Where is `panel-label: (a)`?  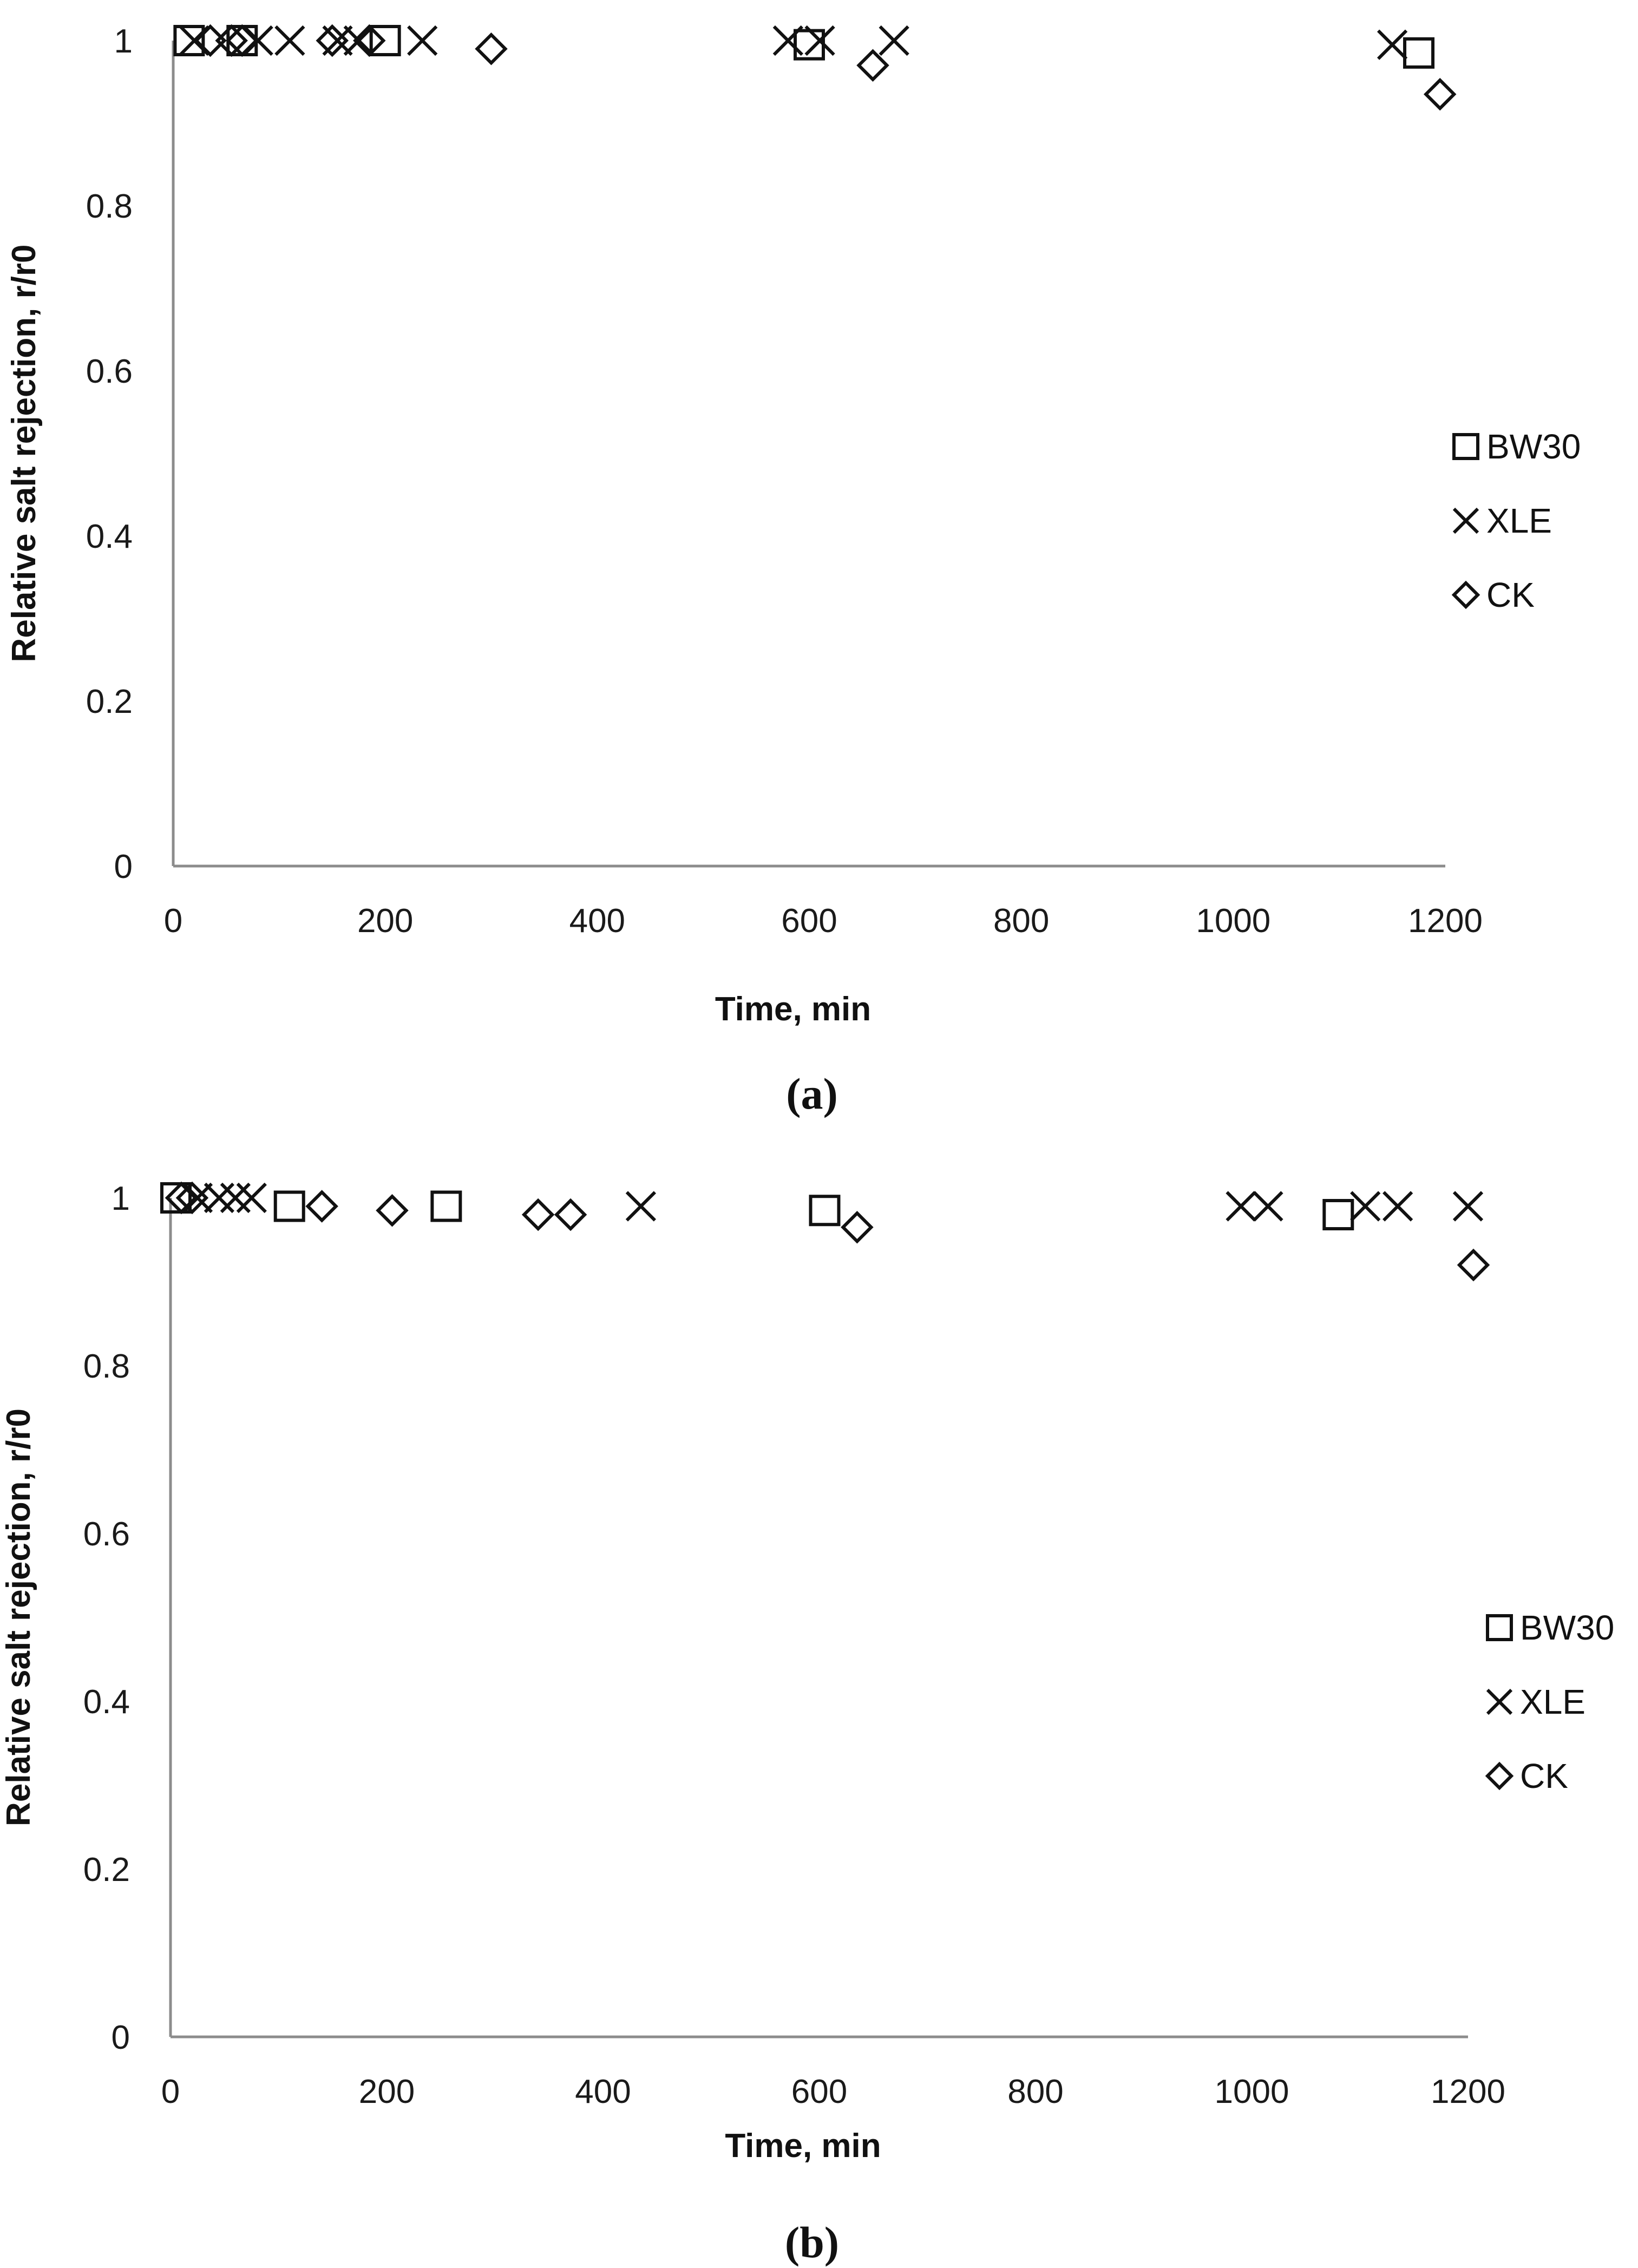 panel-label: (a) is located at coordinates (812, 1093).